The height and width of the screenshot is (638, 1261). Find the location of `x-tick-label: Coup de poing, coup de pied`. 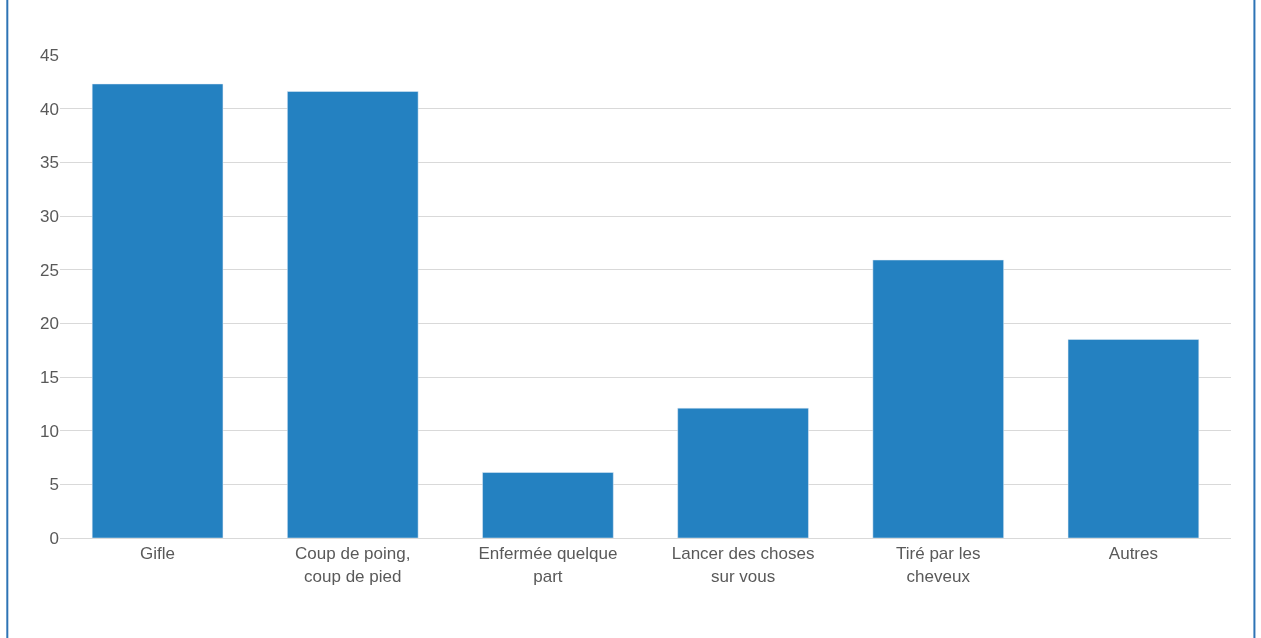

x-tick-label: Coup de poing, coup de pied is located at coordinates (353, 565).